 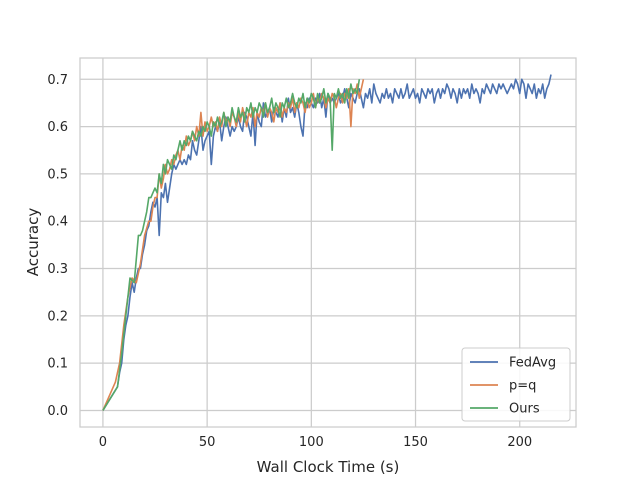 I want to click on legend-box, so click(x=516, y=384).